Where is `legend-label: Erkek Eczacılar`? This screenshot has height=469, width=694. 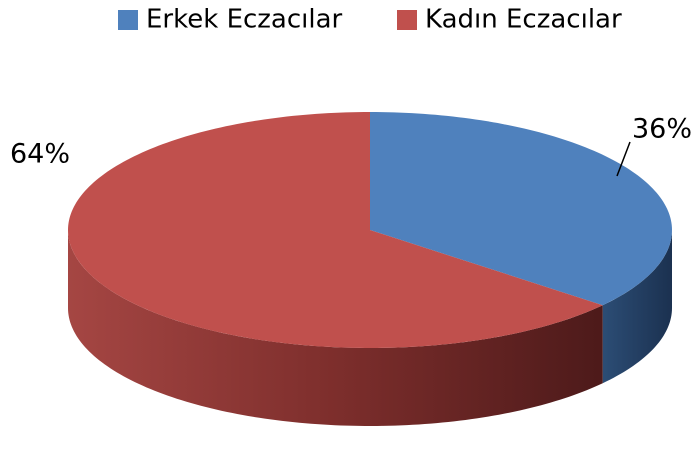
legend-label: Erkek Eczacılar is located at coordinates (244, 20).